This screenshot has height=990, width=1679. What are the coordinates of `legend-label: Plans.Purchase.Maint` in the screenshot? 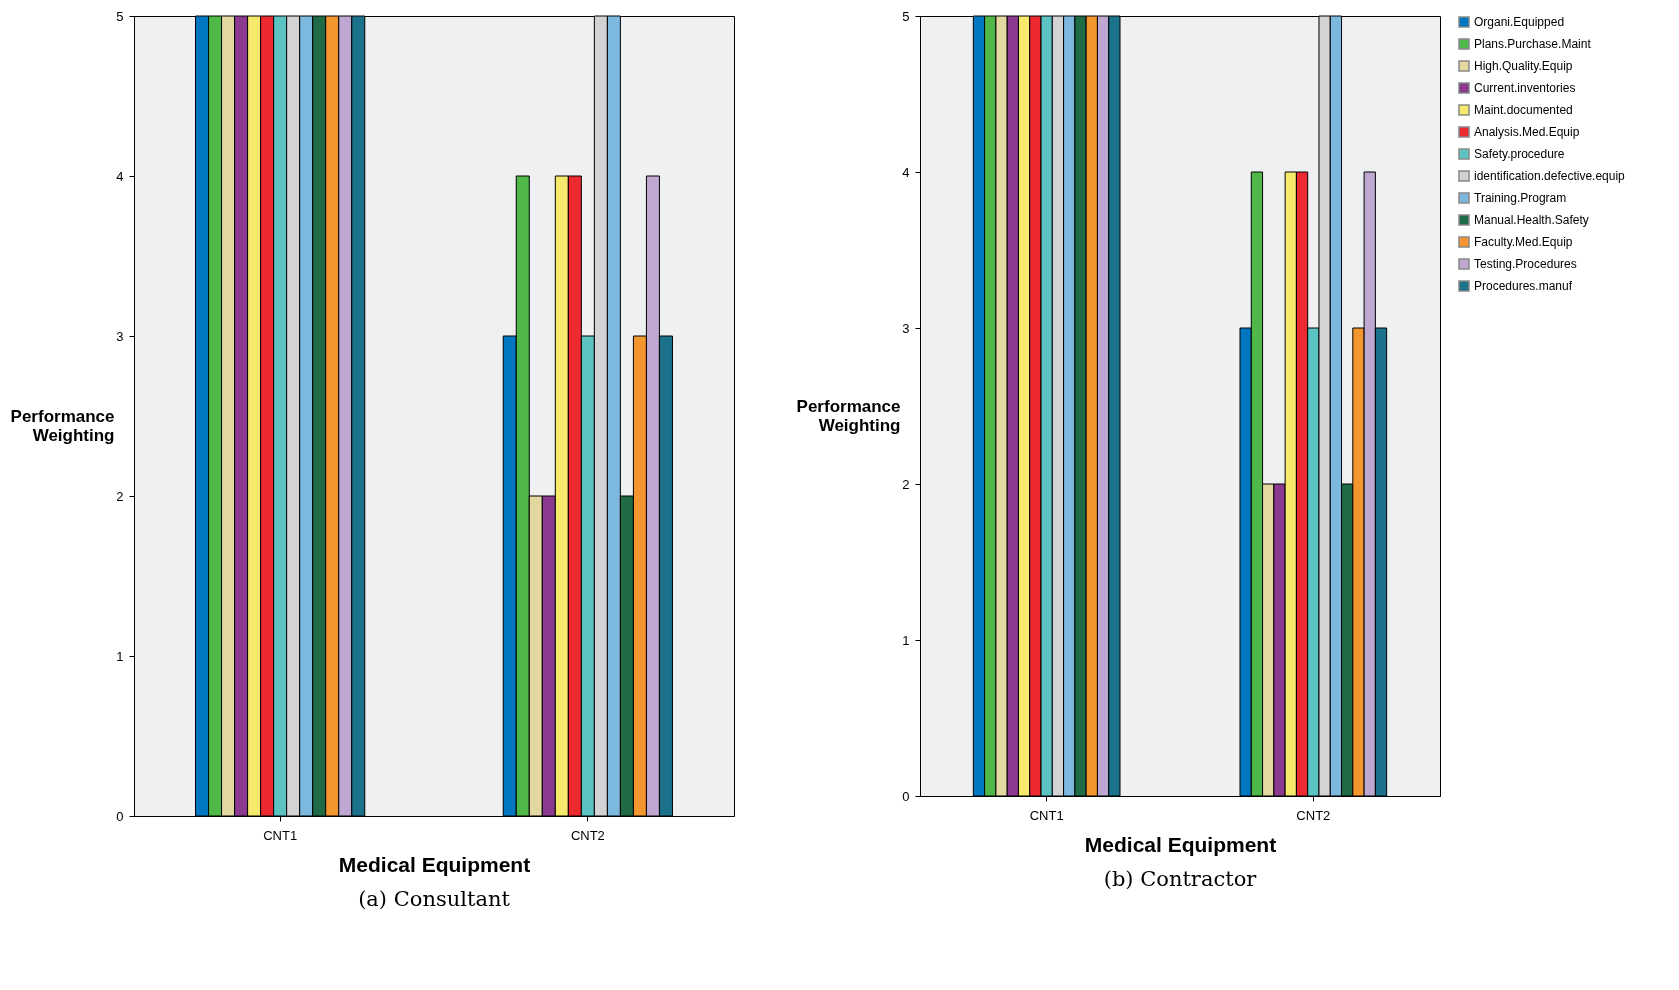 It's located at (1533, 44).